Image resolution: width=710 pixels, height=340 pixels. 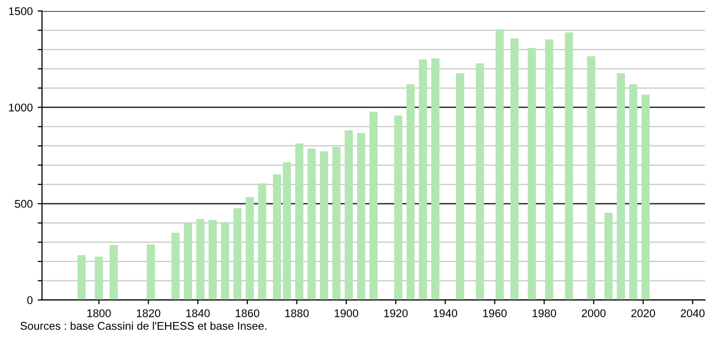 I want to click on x-tick-label: 1940, so click(x=446, y=313).